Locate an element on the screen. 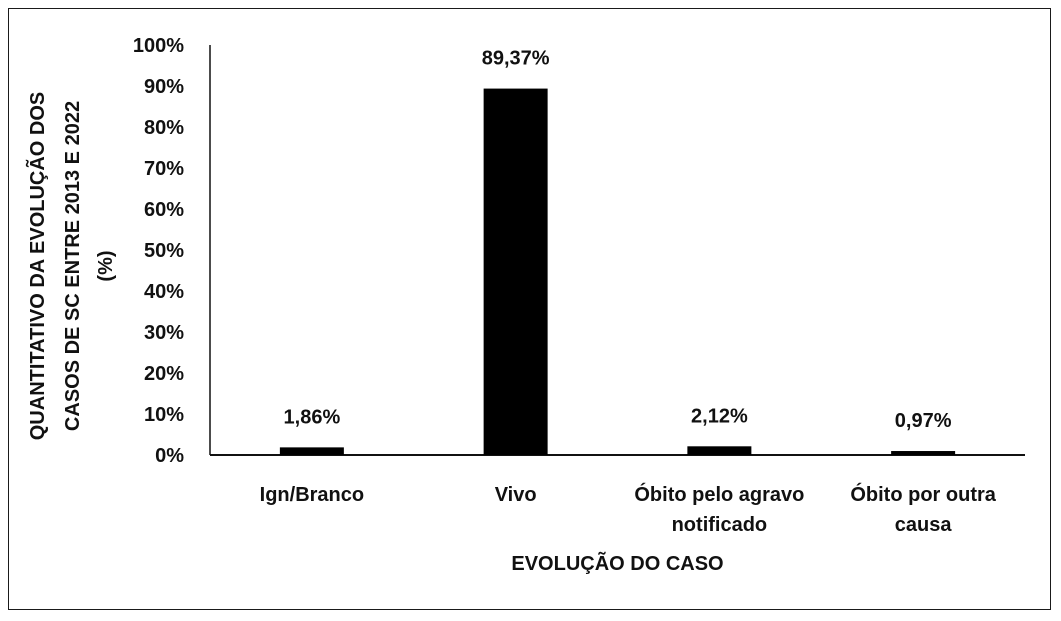  y-axis-ticks: 0% 10% 20% 30% 40% 50% 60% 70% 80% 90% 100% is located at coordinates (158, 251).